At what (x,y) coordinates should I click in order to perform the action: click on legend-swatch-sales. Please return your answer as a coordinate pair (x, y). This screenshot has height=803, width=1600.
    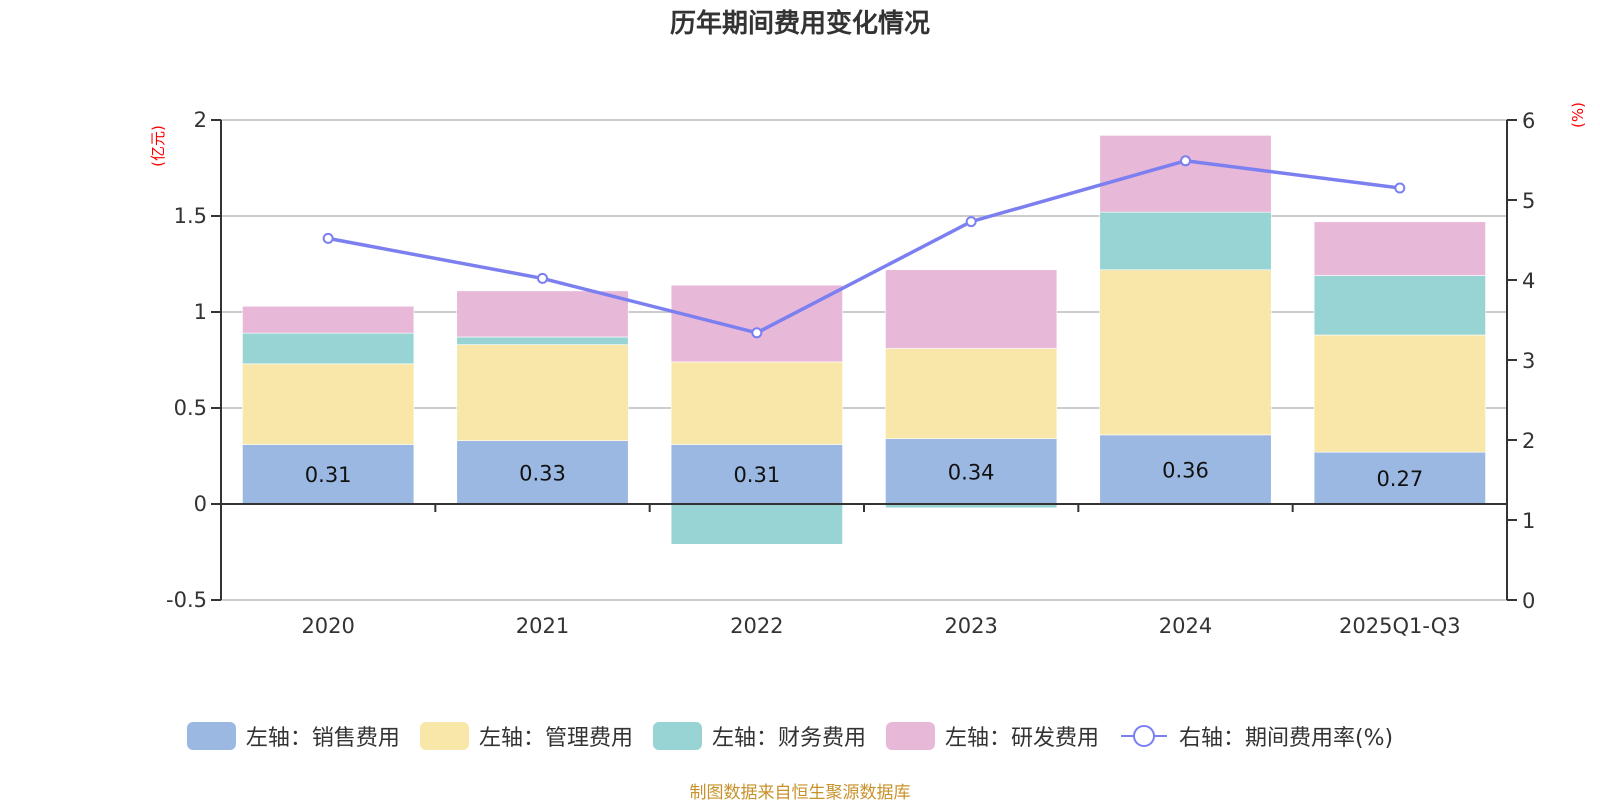
    Looking at the image, I should click on (211, 736).